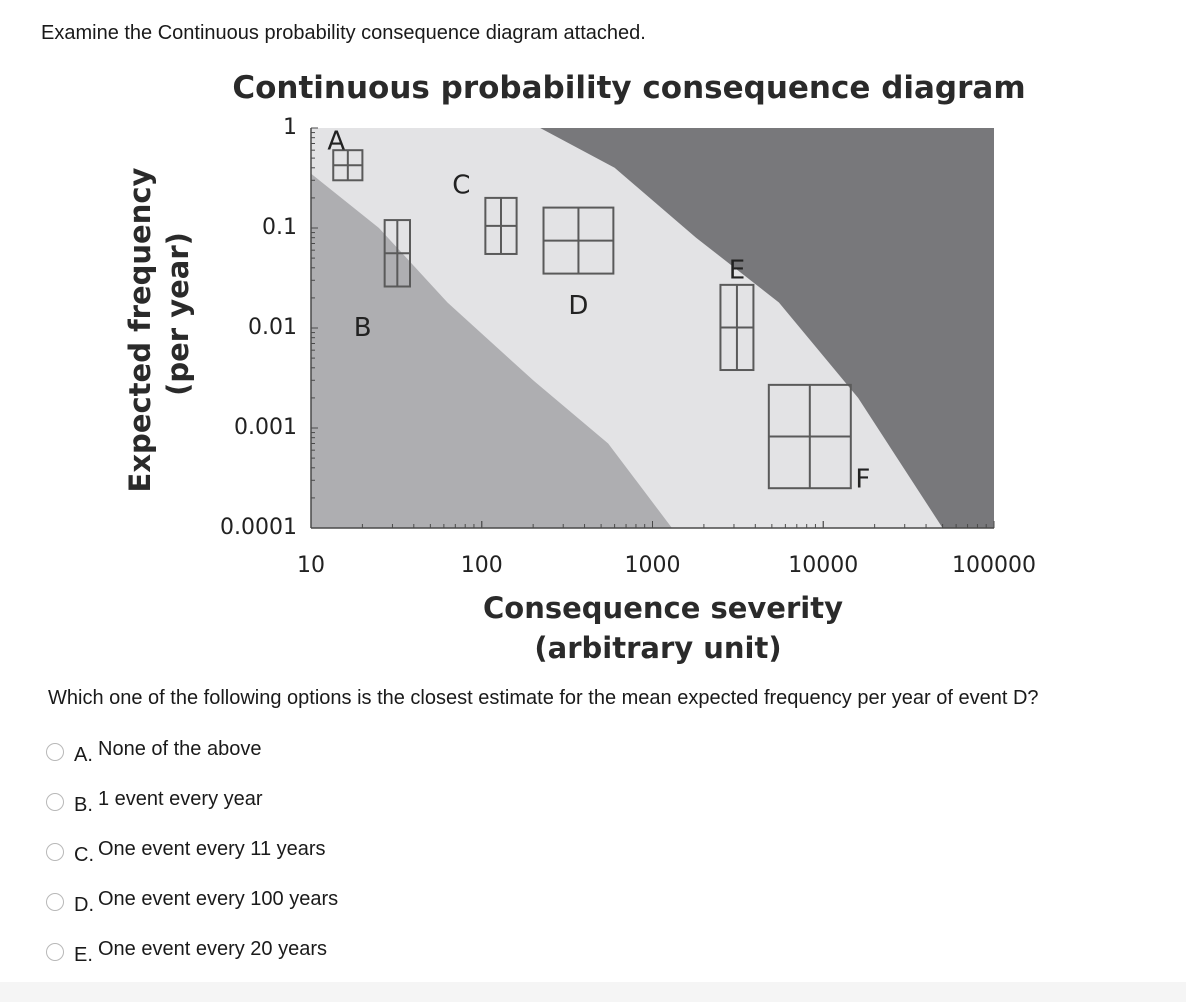 This screenshot has width=1186, height=1002. What do you see at coordinates (290, 127) in the screenshot?
I see `y-tick-label: 1` at bounding box center [290, 127].